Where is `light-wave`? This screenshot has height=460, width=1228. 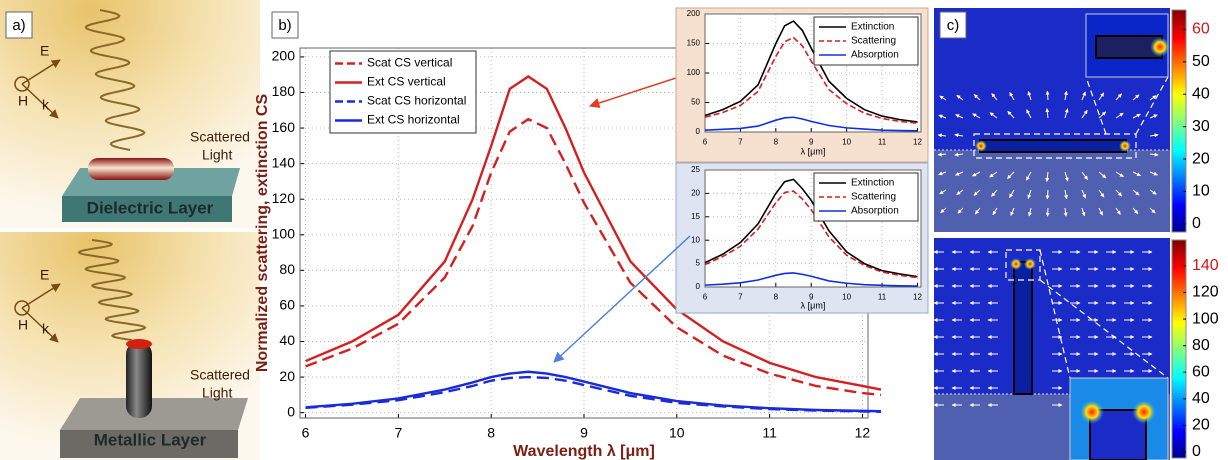 light-wave is located at coordinates (112, 290).